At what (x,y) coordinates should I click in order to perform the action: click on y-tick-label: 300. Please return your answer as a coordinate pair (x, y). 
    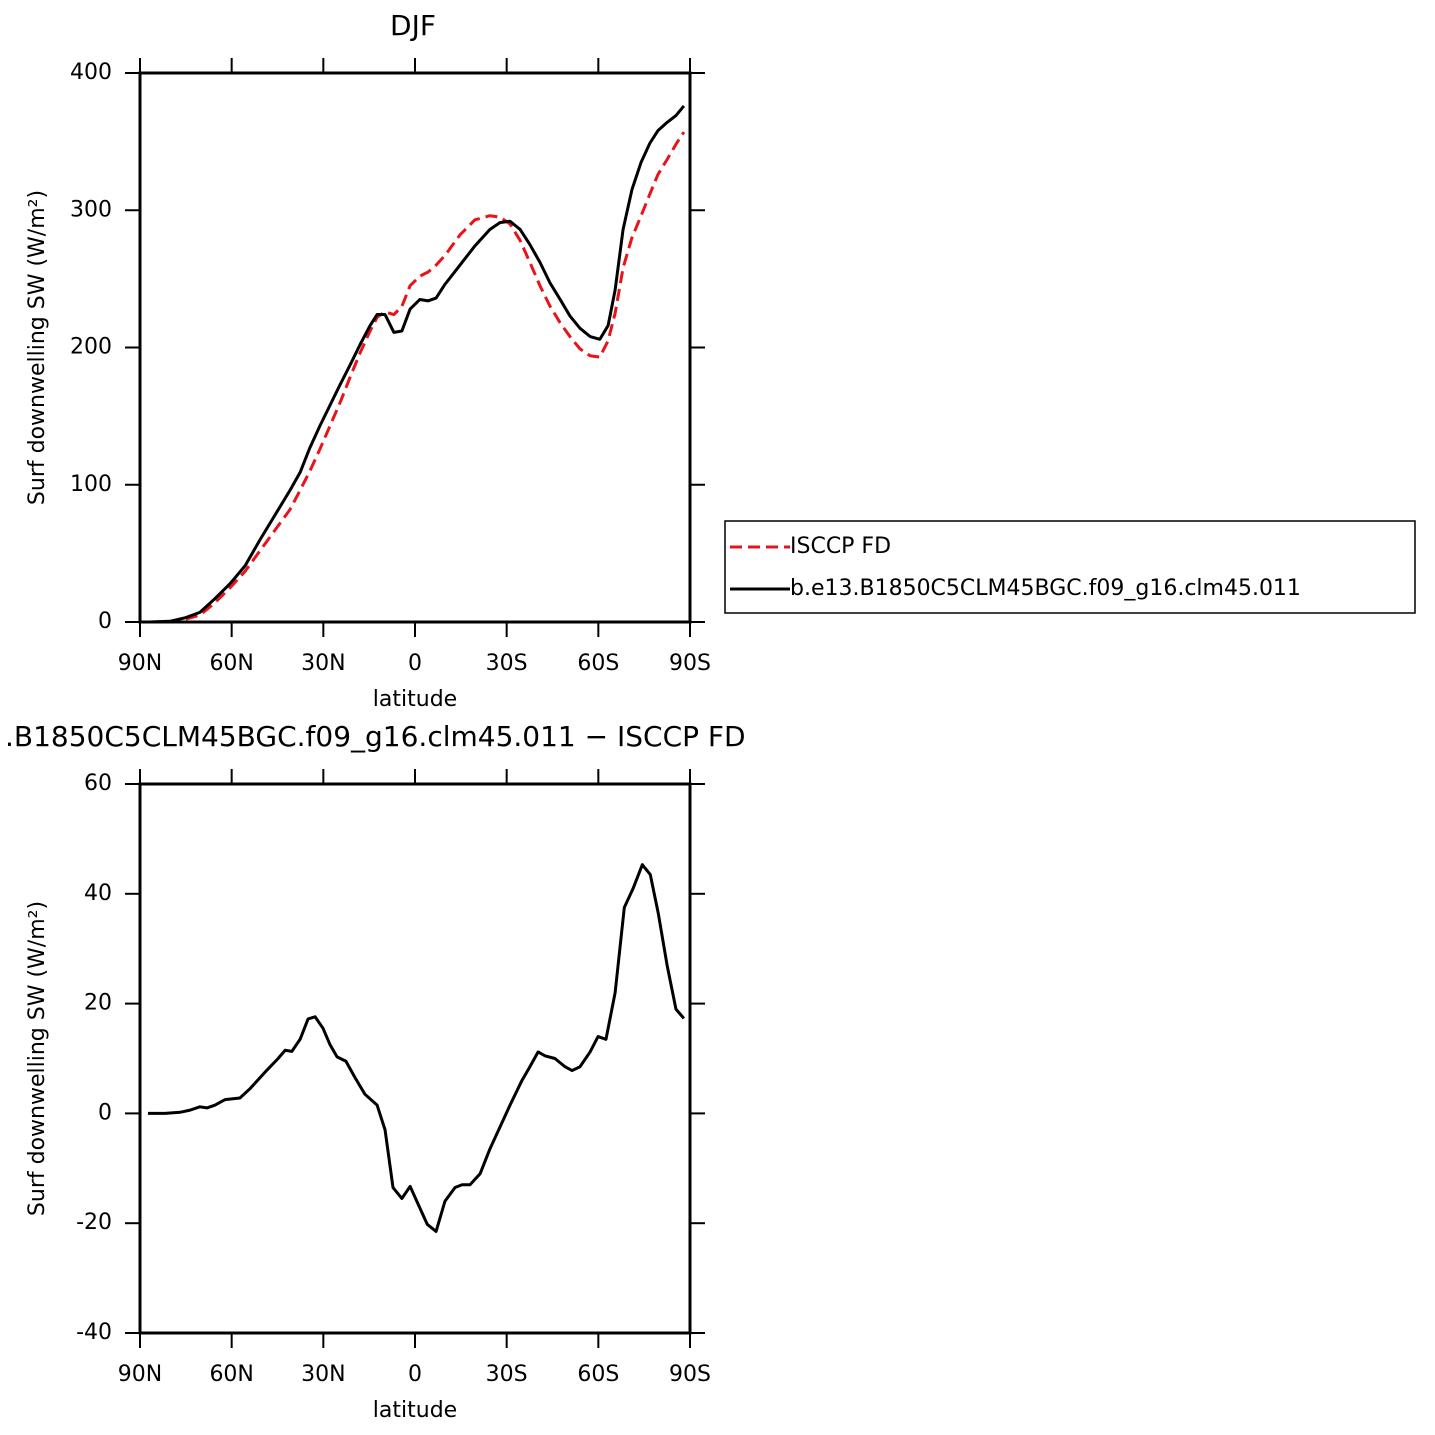
    Looking at the image, I should click on (91, 209).